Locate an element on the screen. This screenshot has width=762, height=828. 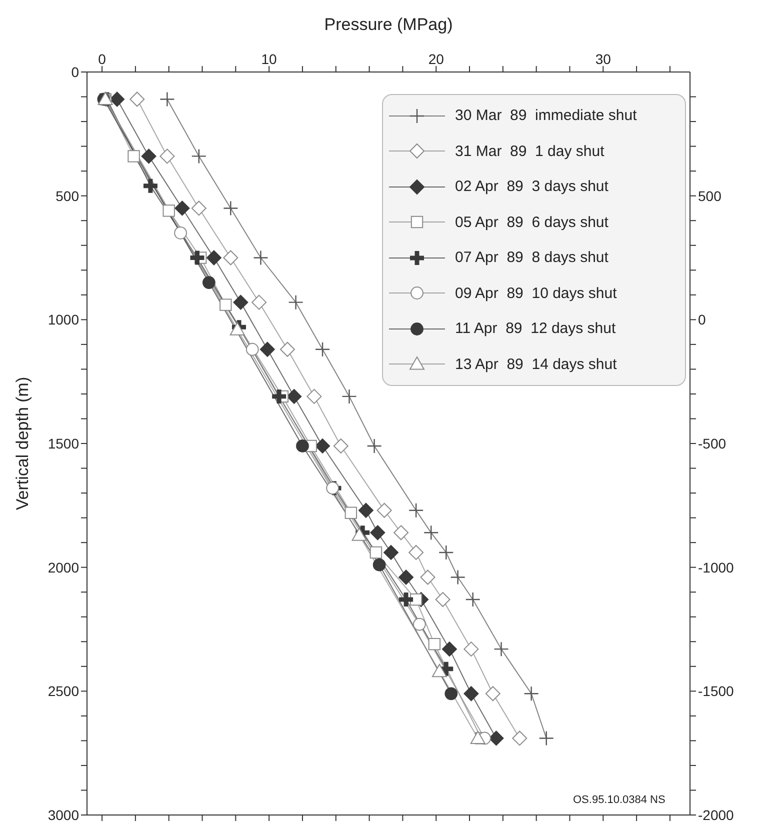
annotation: OS.95.10.0384 NS is located at coordinates (619, 800).